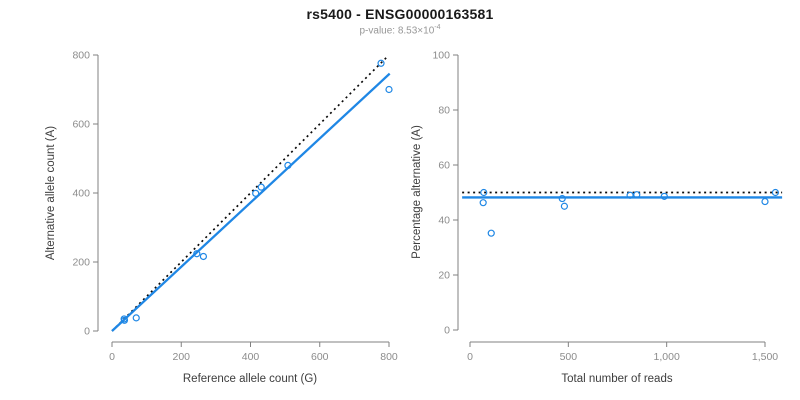  Describe the element at coordinates (81, 194) in the screenshot. I see `y-tick-label: 400` at that location.